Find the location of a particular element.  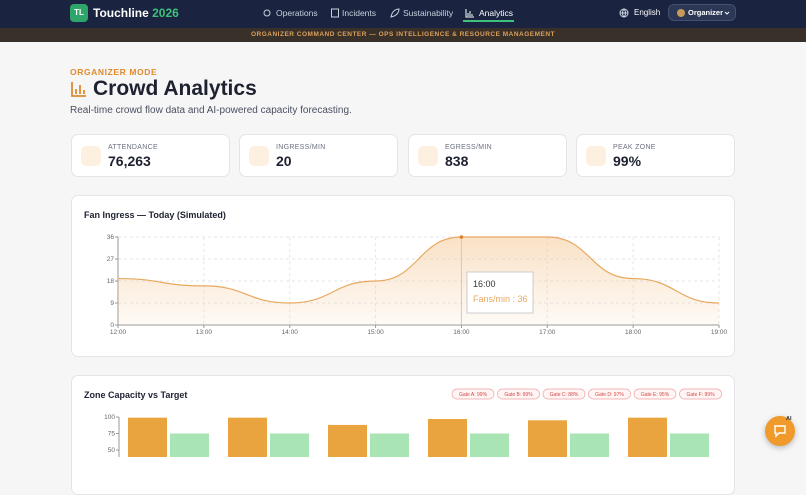

stat-label: INGRESS/MIN is located at coordinates (301, 147).